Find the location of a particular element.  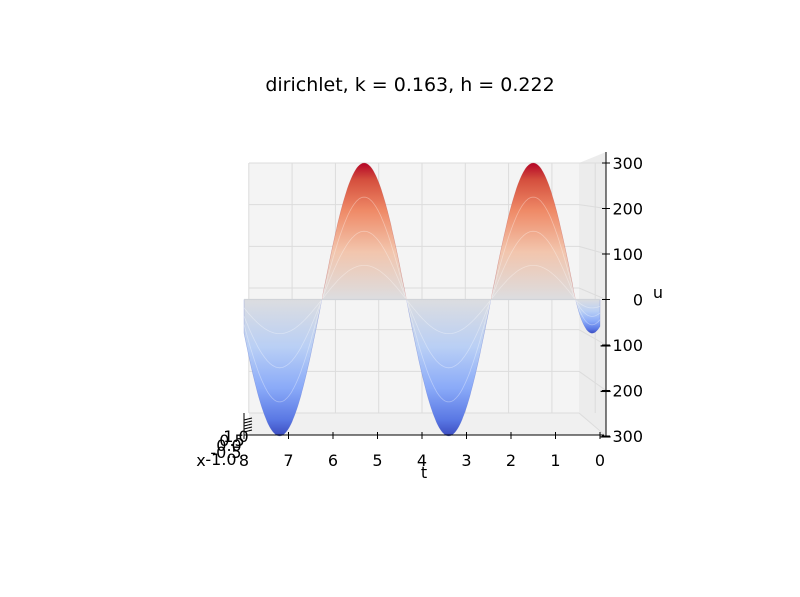

t-tick-label: 5 is located at coordinates (377, 460).